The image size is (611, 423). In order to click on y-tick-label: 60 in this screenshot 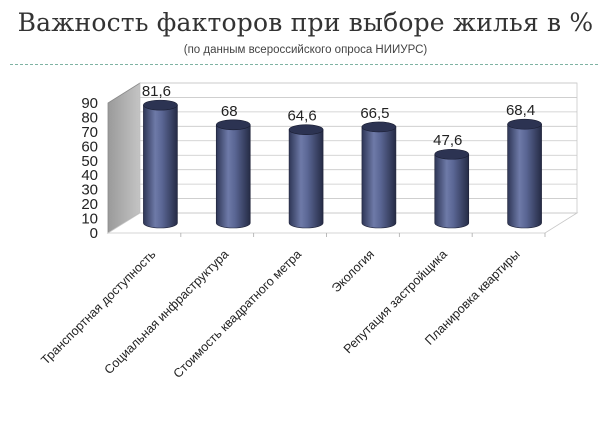, I will do `click(89, 146)`.